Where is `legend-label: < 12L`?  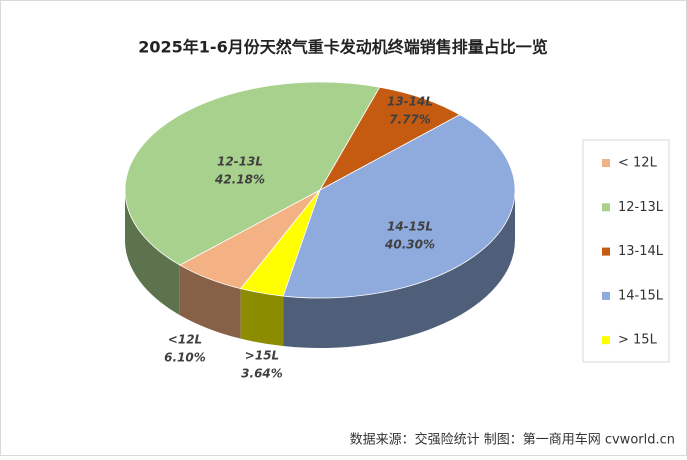 legend-label: < 12L is located at coordinates (638, 163).